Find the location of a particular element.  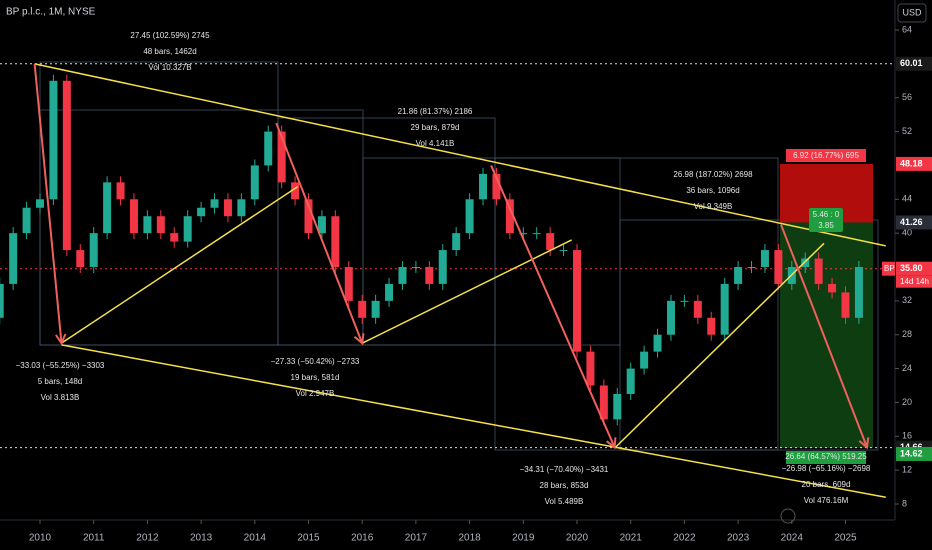

measure-label: Vol 9.349B is located at coordinates (713, 206).